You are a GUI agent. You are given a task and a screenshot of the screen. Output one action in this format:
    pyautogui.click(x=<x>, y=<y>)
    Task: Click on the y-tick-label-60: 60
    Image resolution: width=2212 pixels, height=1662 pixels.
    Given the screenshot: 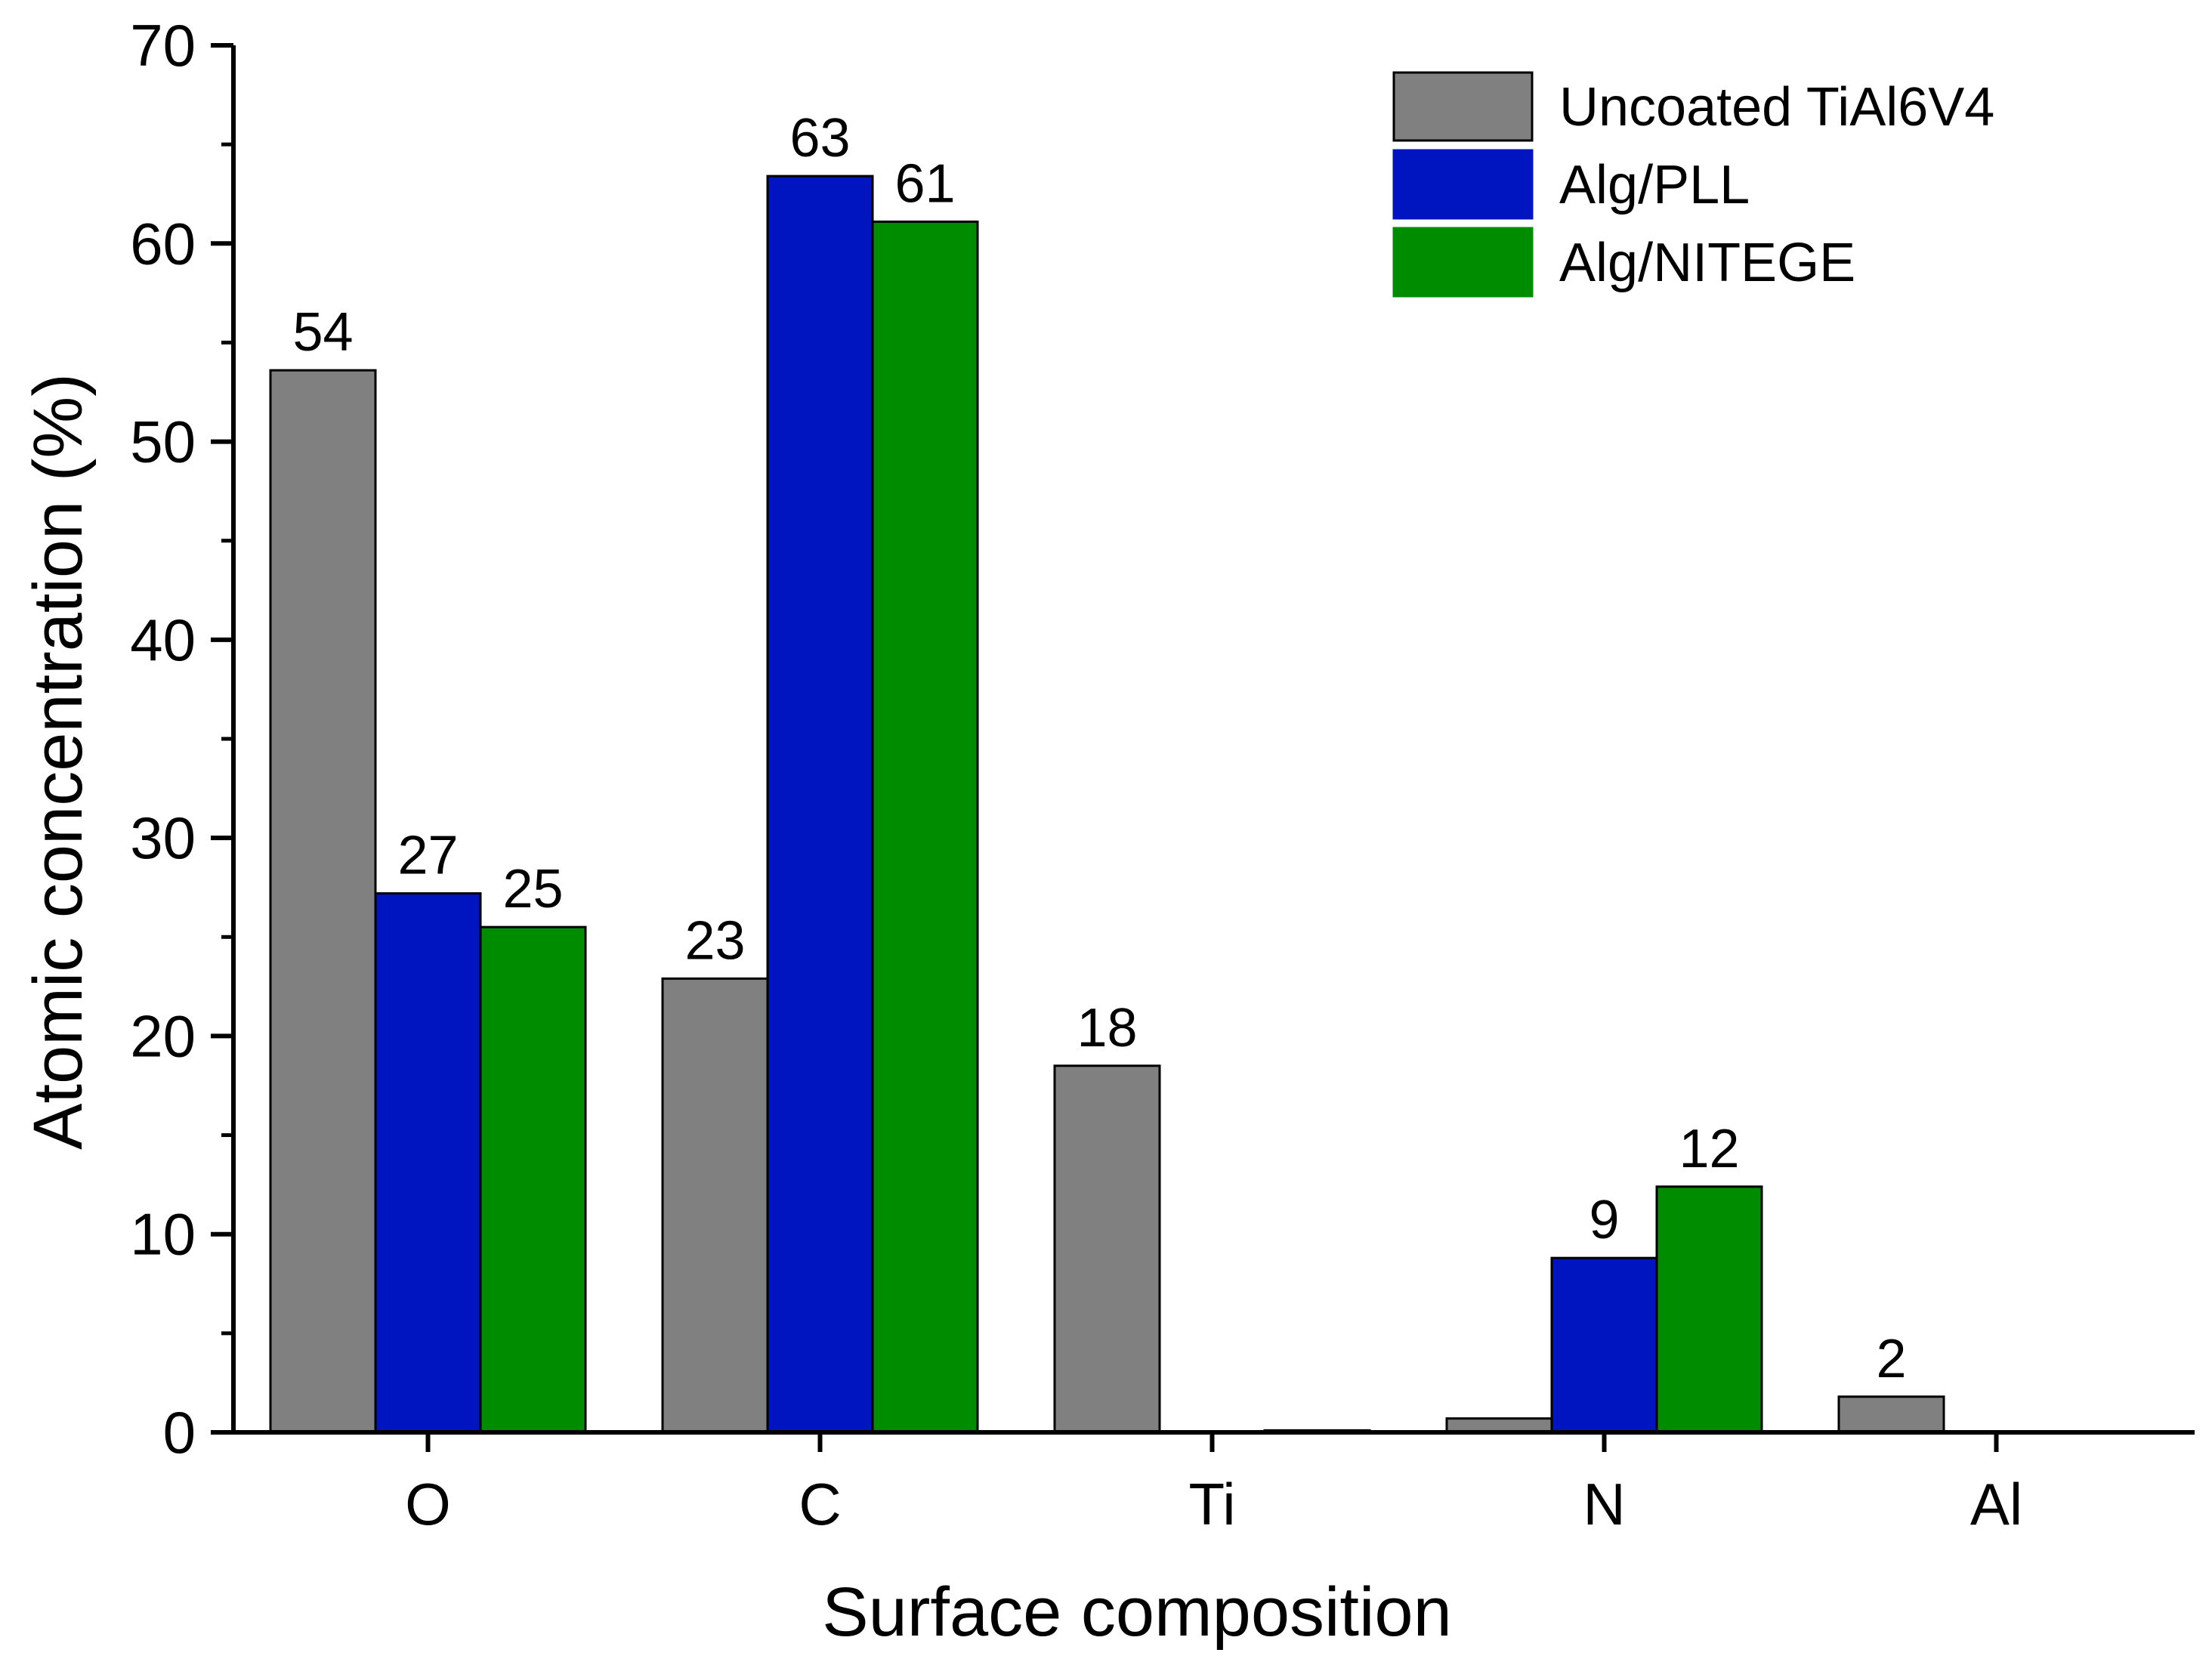 What is the action you would take?
    pyautogui.click(x=163, y=243)
    